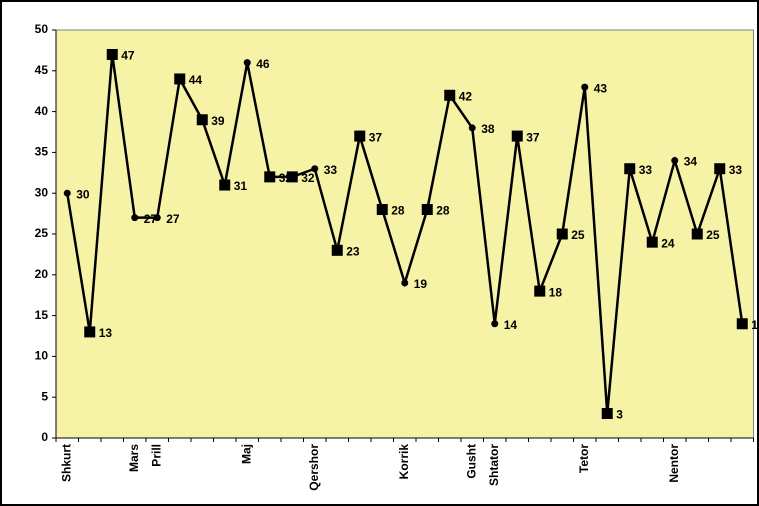 Image resolution: width=759 pixels, height=506 pixels. What do you see at coordinates (691, 162) in the screenshot?
I see `data-label: 34` at bounding box center [691, 162].